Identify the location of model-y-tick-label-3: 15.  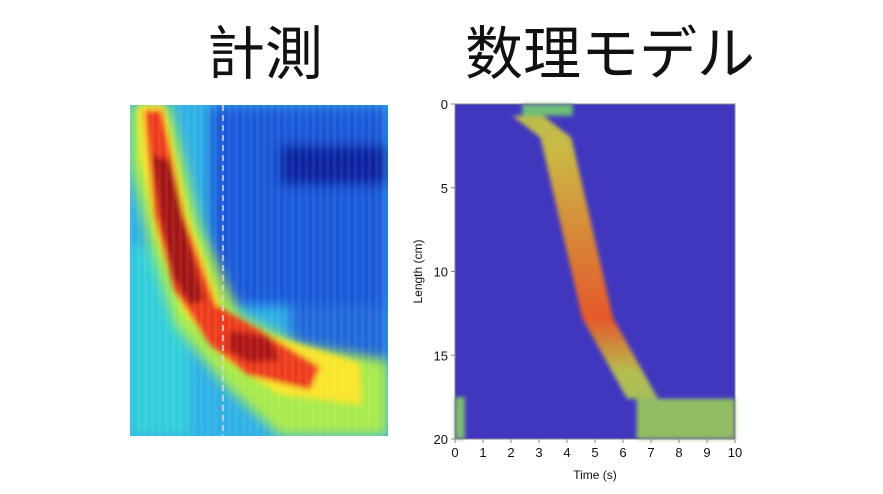
(441, 355).